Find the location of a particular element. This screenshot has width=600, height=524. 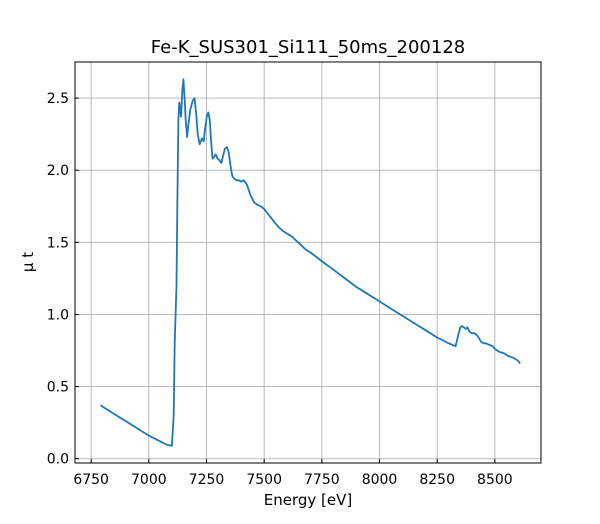

y-tick-label: 1.5 is located at coordinates (58, 243).